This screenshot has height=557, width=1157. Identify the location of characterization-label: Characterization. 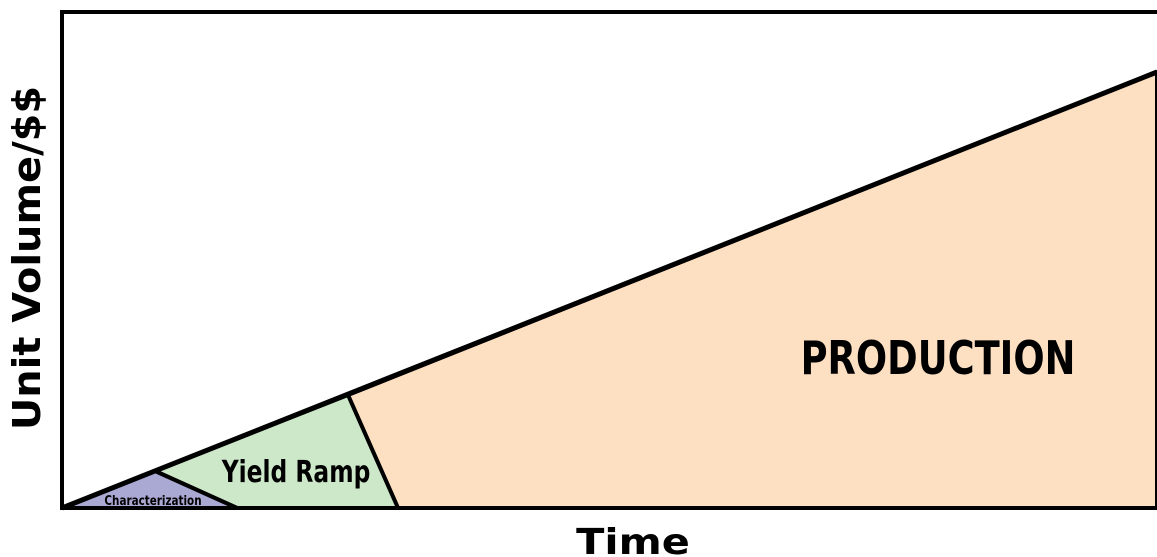
(152, 500).